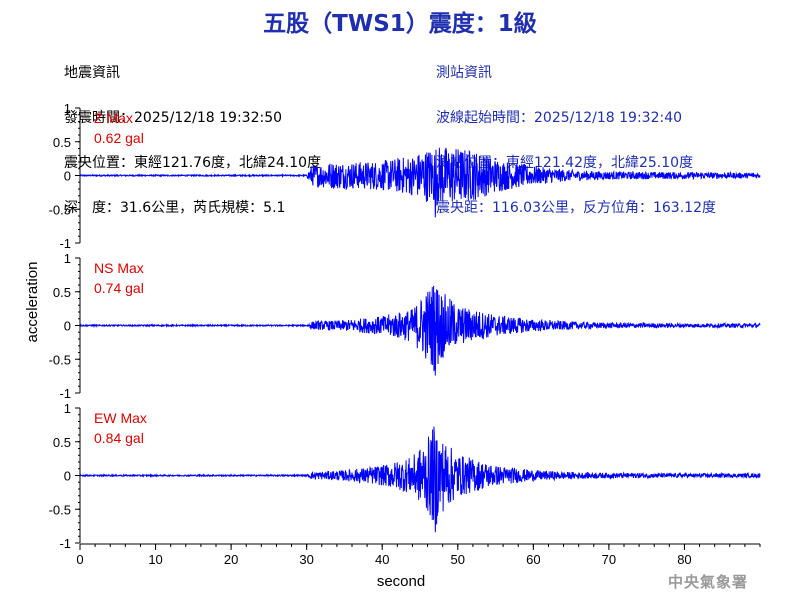  What do you see at coordinates (382, 559) in the screenshot?
I see `x-tick-label: 40` at bounding box center [382, 559].